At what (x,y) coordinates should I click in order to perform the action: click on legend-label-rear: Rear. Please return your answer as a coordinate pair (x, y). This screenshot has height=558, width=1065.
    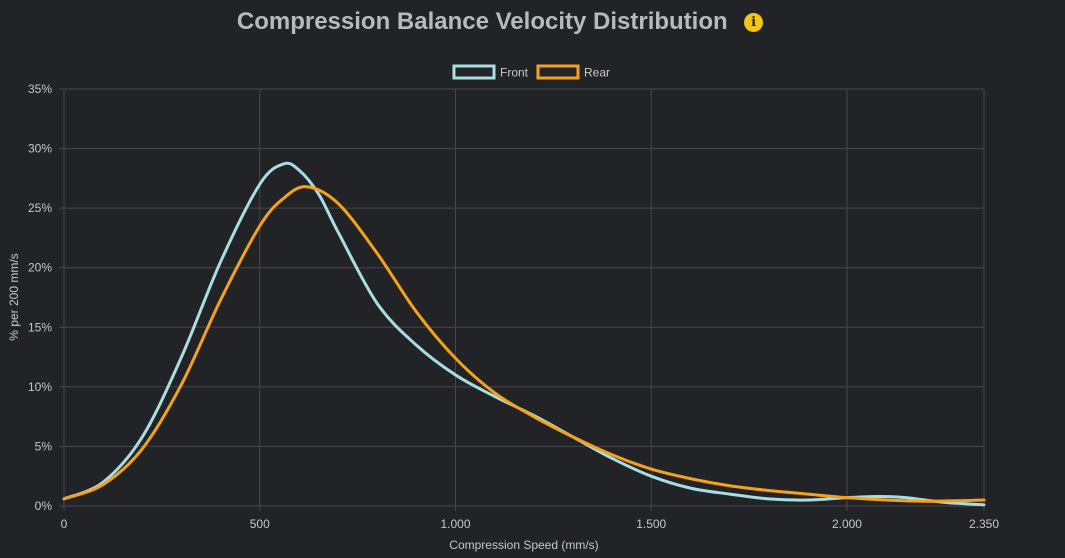
    Looking at the image, I should click on (597, 73).